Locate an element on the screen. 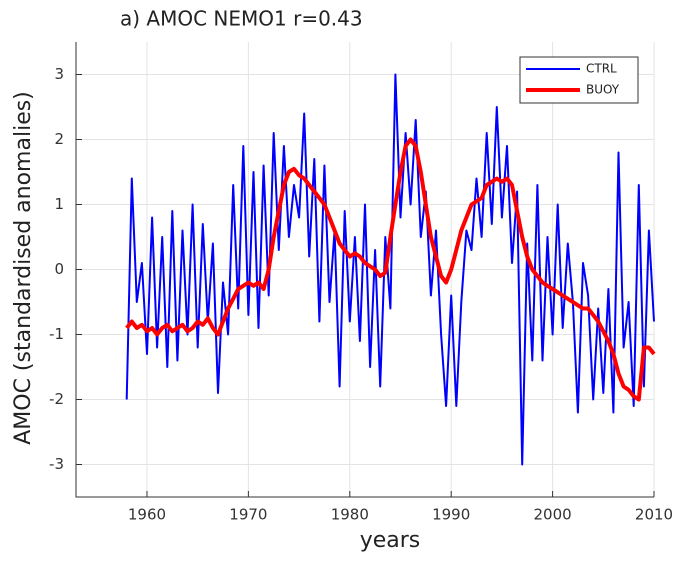 The width and height of the screenshot is (676, 561). y-tick-label: -1 is located at coordinates (56, 334).